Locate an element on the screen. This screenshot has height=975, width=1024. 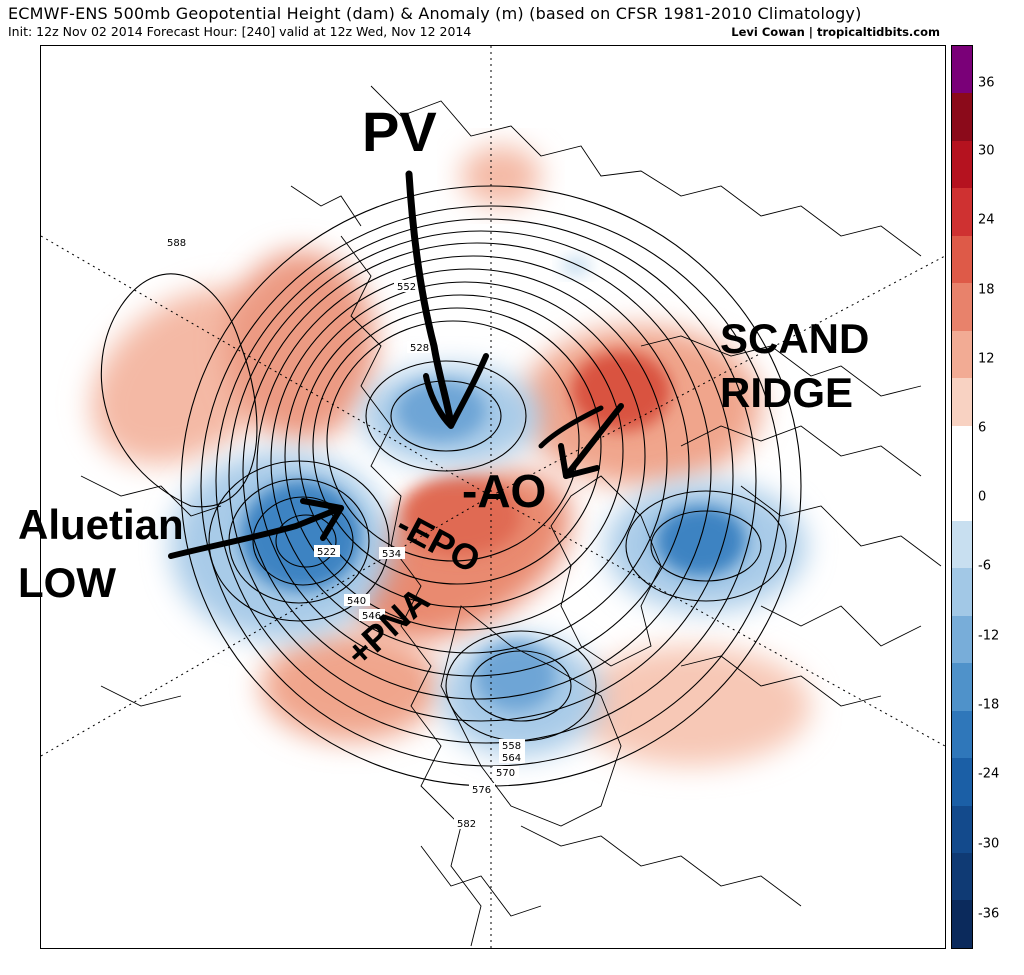
colorbar-tick-label: 36 is located at coordinates (986, 83).